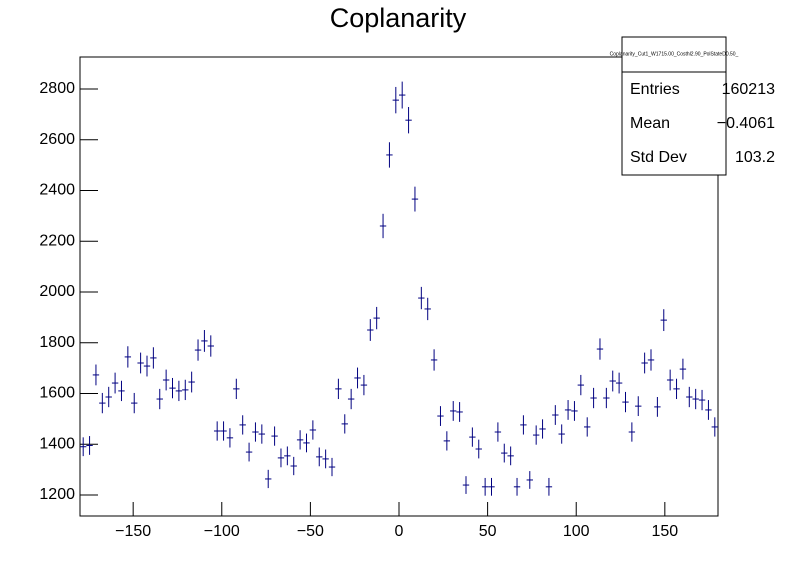  What do you see at coordinates (746, 123) in the screenshot?
I see `stats-value: −0.4061` at bounding box center [746, 123].